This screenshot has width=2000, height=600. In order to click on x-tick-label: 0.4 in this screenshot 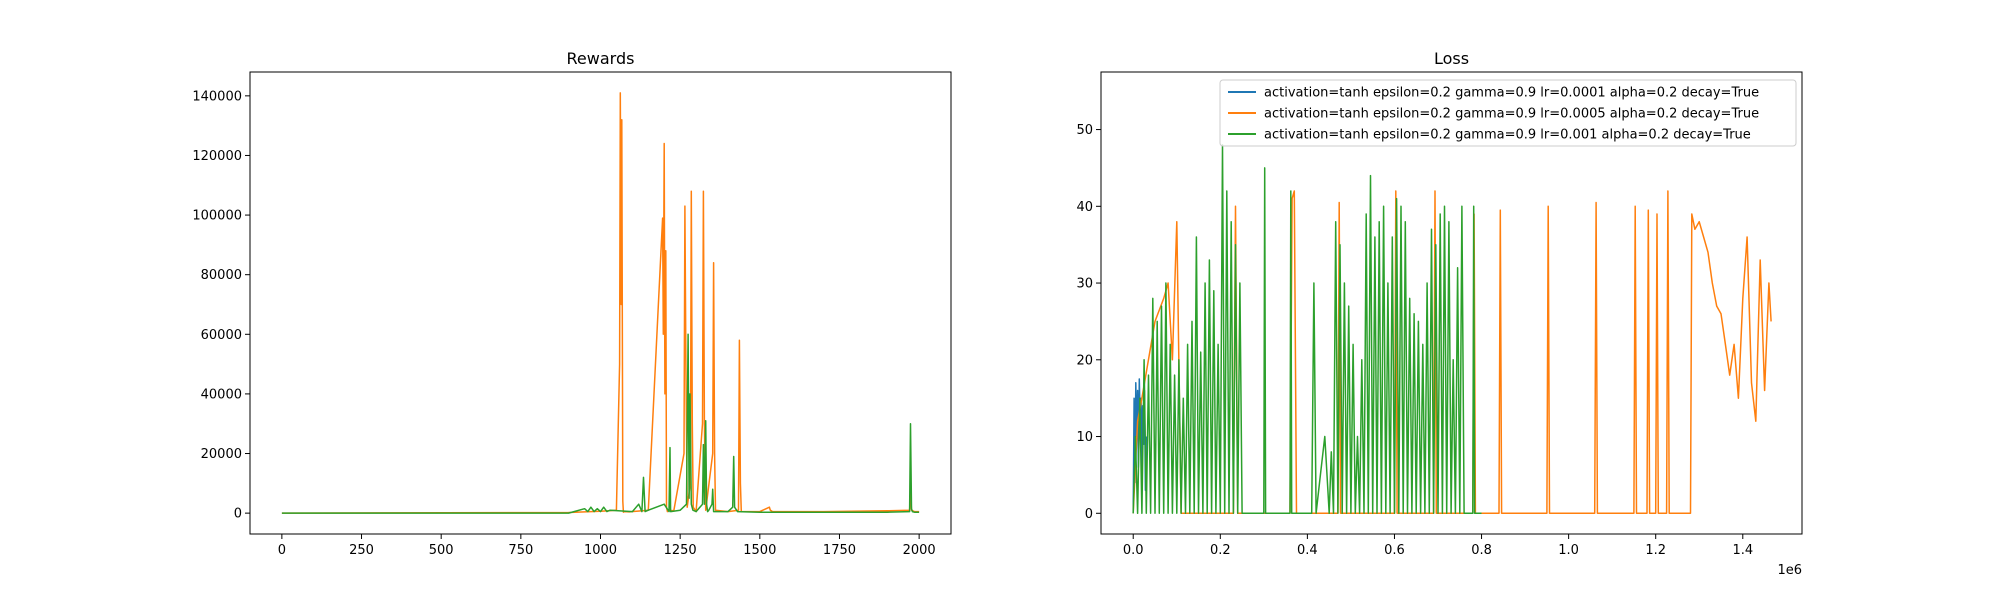, I will do `click(1307, 550)`.